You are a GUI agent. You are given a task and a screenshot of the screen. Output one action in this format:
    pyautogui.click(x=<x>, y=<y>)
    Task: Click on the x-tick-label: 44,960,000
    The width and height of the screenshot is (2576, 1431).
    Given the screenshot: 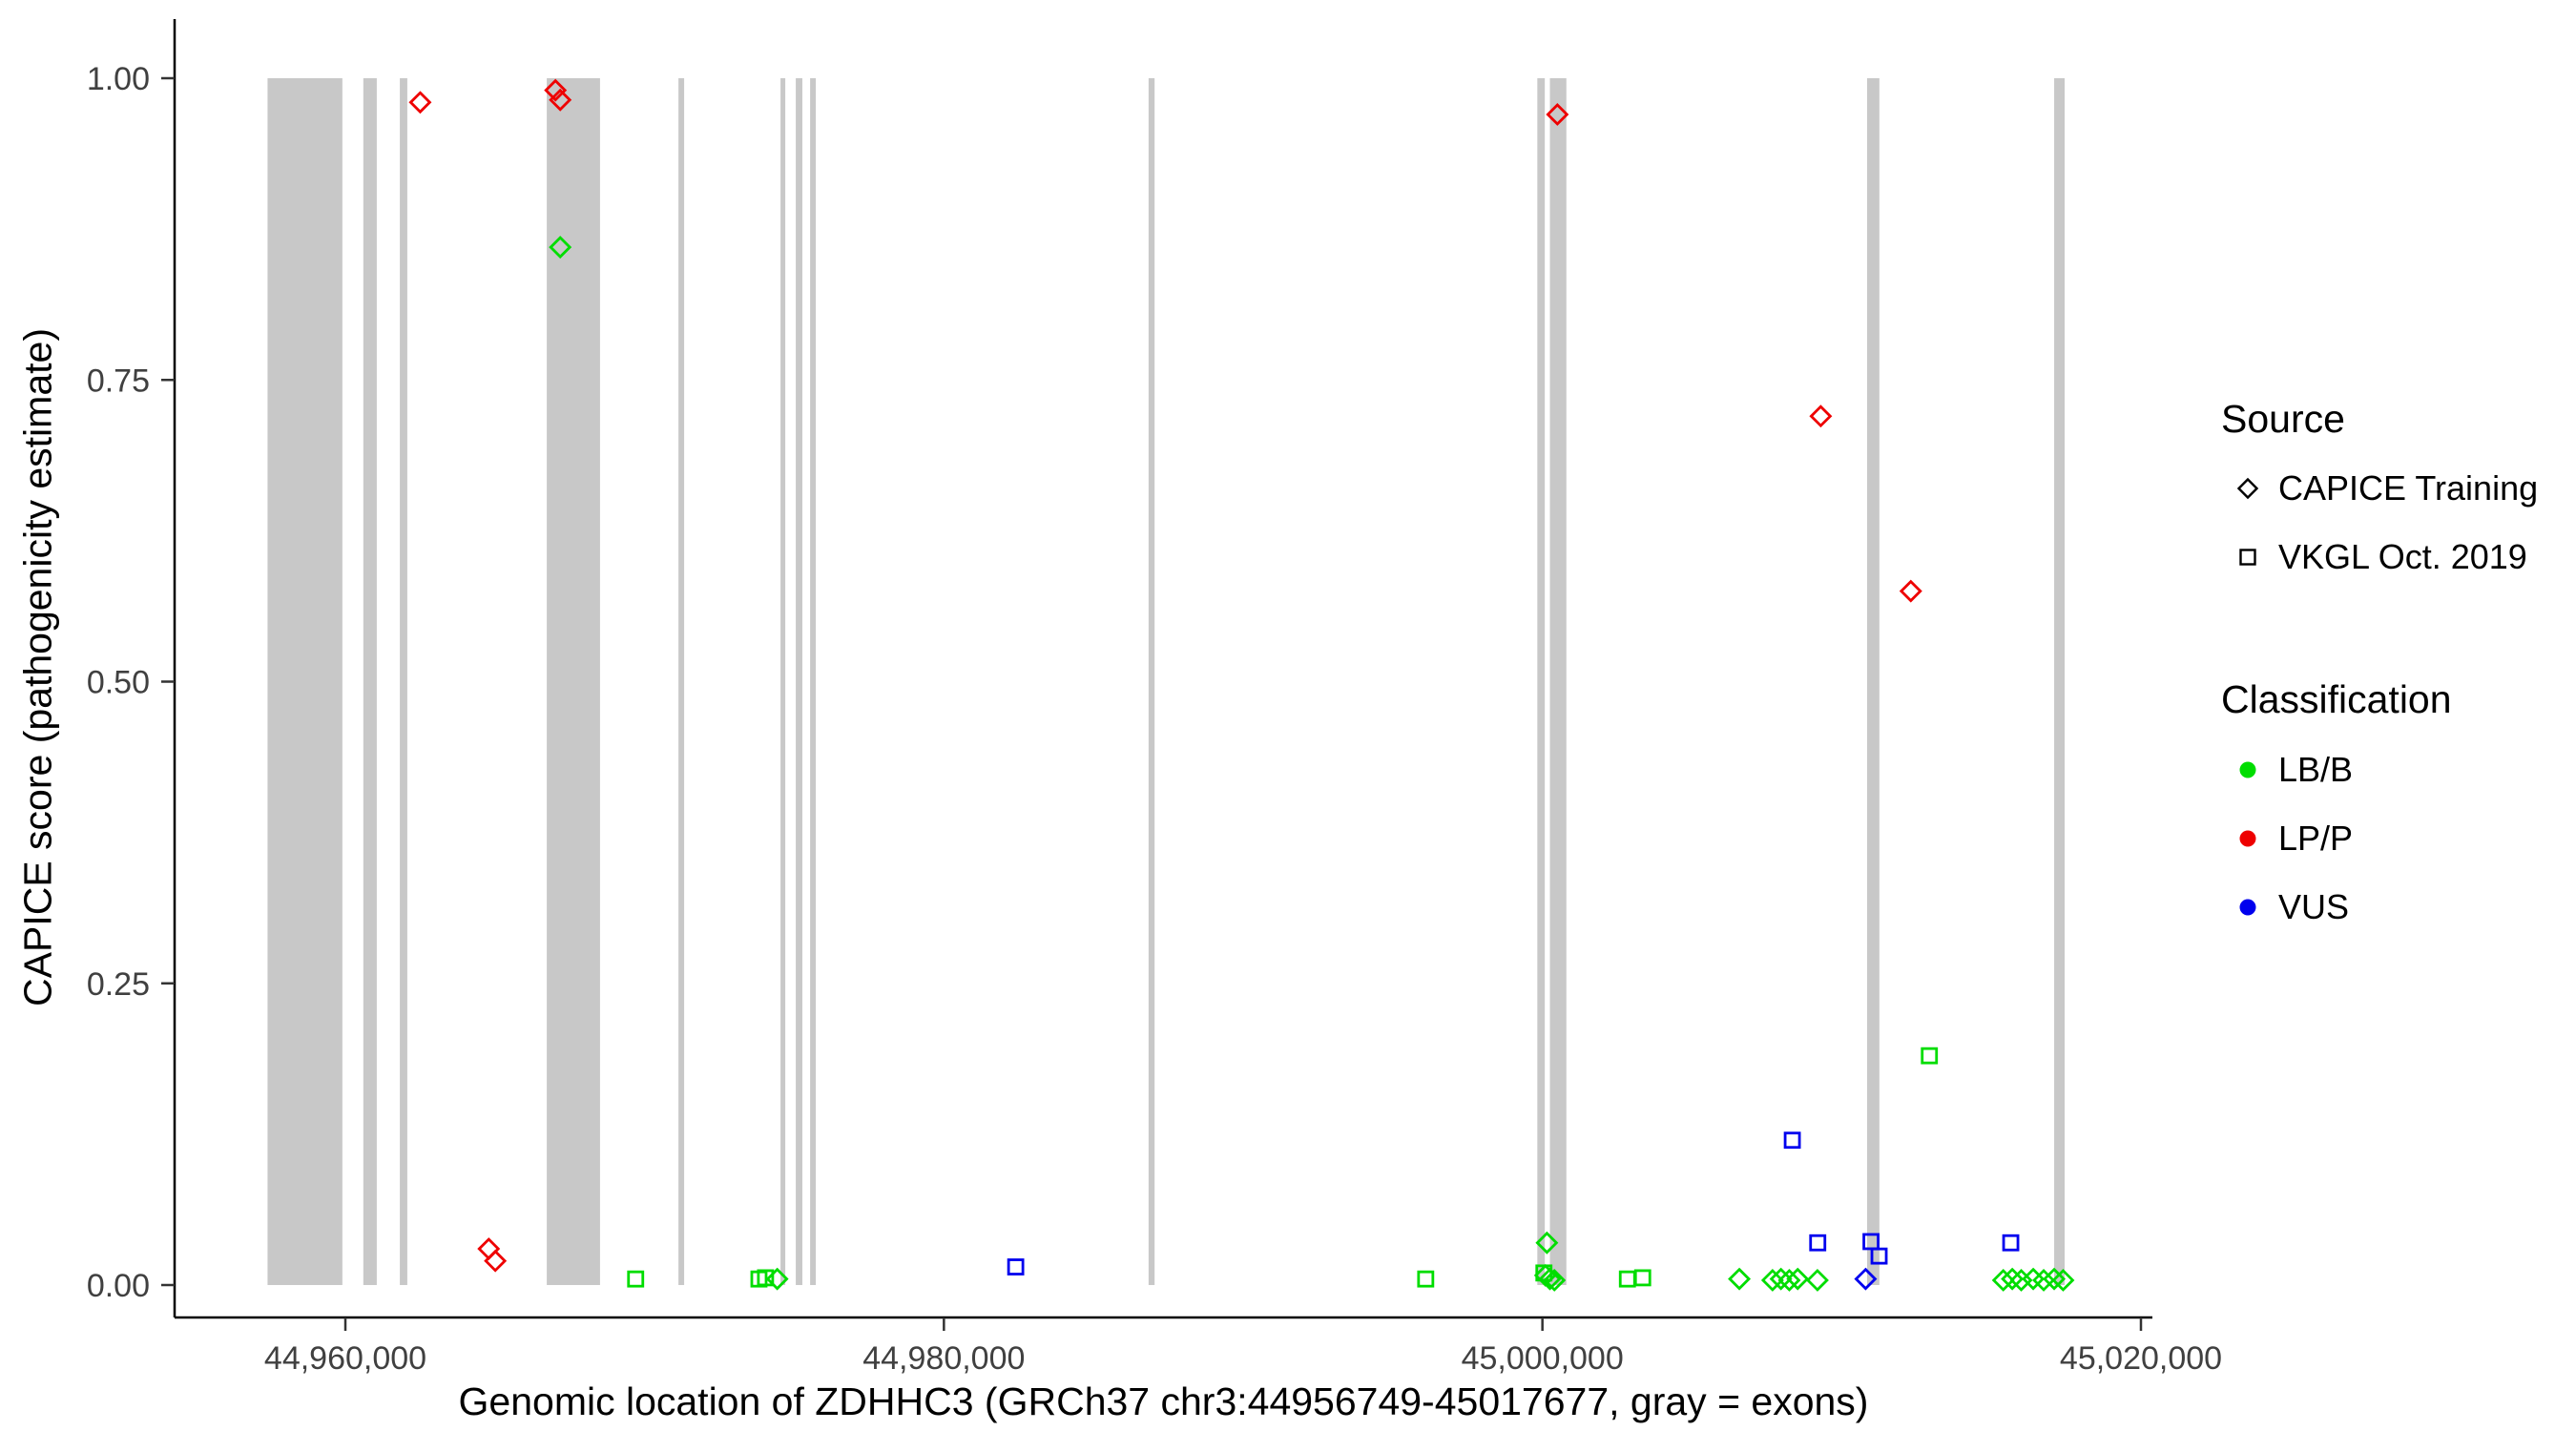 What is the action you would take?
    pyautogui.click(x=345, y=1358)
    